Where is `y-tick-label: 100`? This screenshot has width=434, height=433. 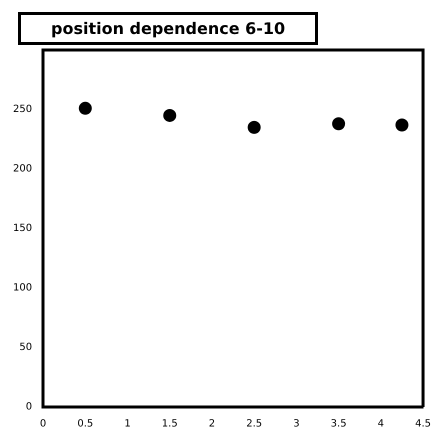 y-tick-label: 100 is located at coordinates (22, 288).